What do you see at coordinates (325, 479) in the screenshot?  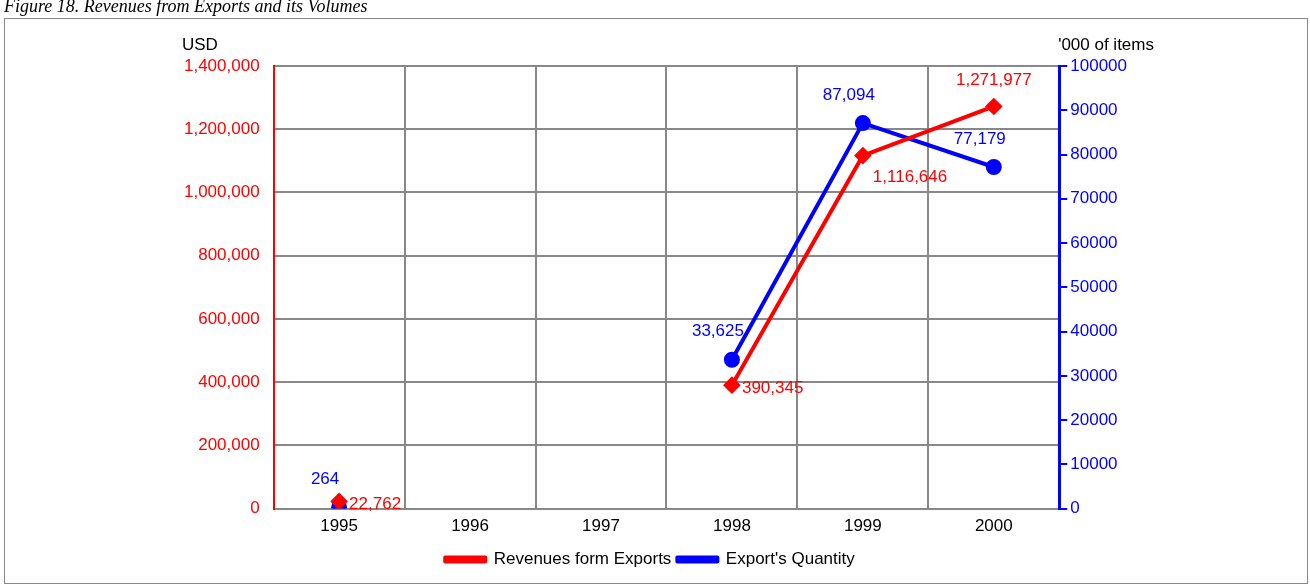 I see `data-label: 264` at bounding box center [325, 479].